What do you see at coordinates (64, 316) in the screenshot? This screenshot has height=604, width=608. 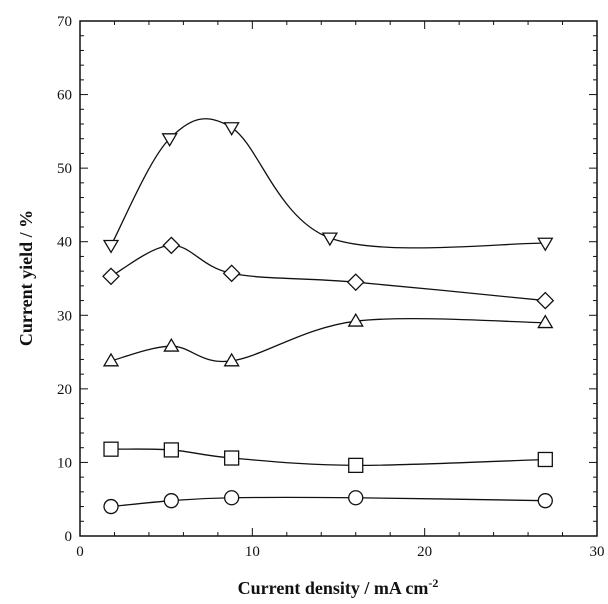 I see `y-tick-label: 30` at bounding box center [64, 316].